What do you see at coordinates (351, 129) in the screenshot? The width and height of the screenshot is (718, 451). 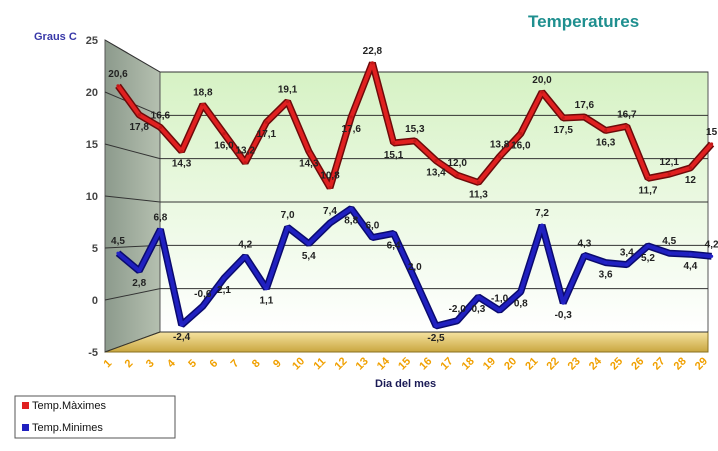 I see `data-label: 17,6` at bounding box center [351, 129].